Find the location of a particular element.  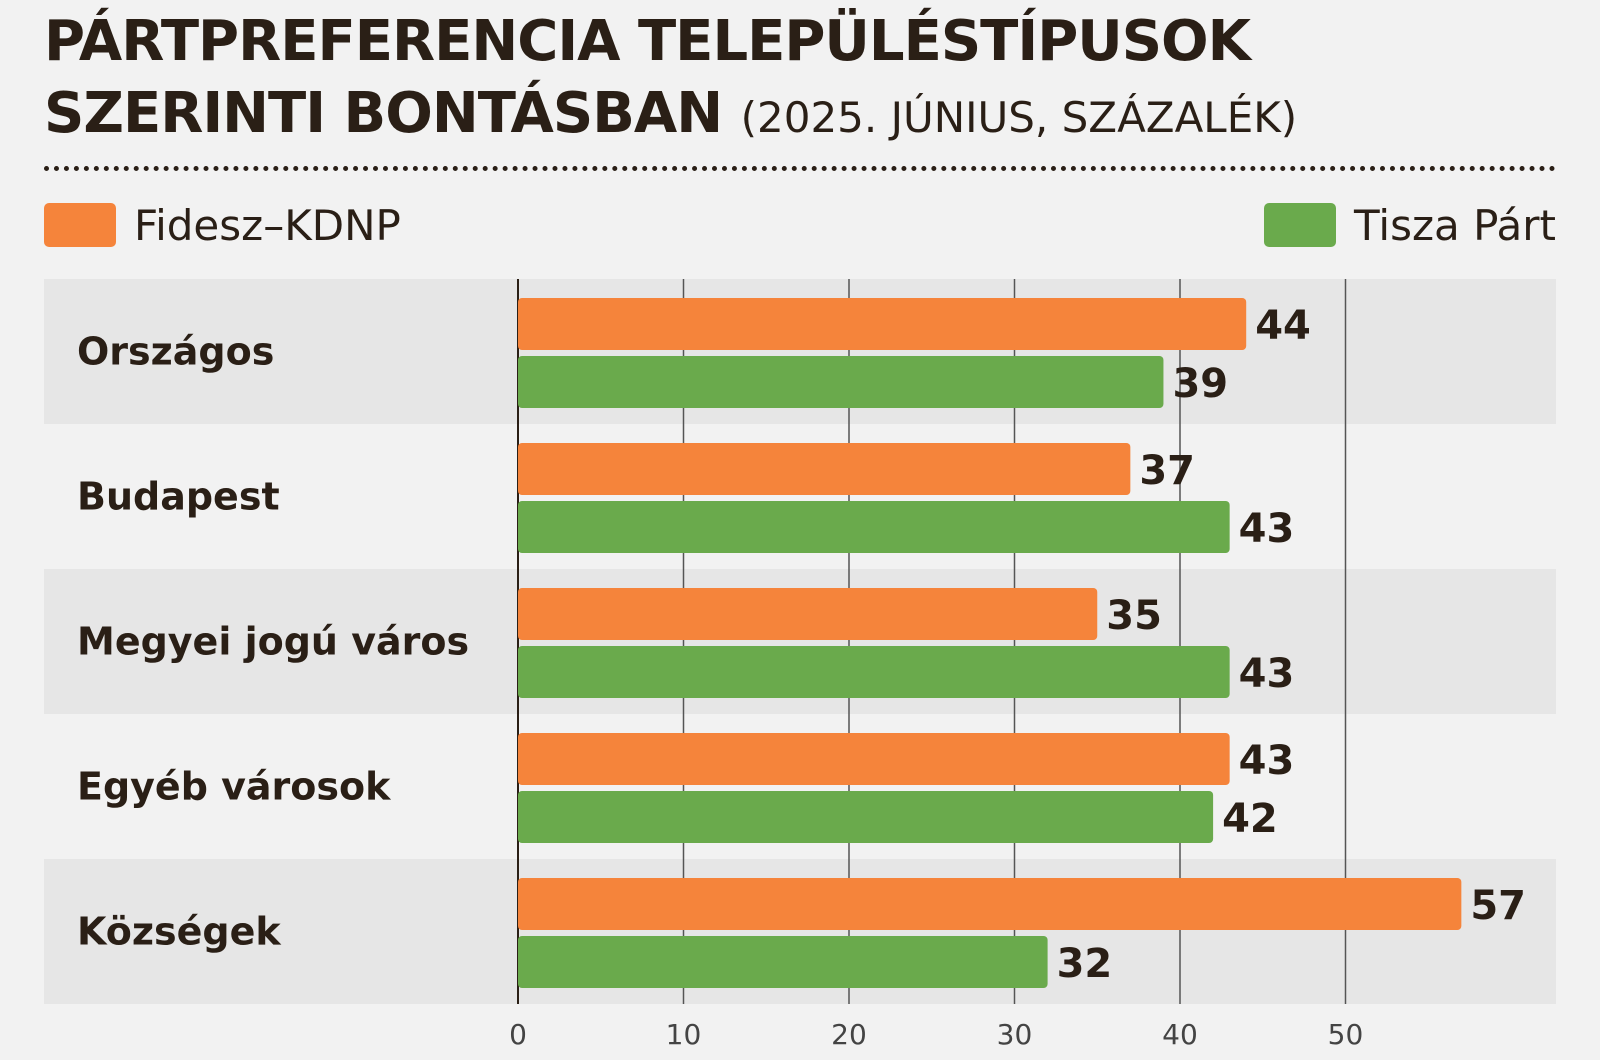

chart-subtitle: (2025. JÚNIUS, SZÁZALÉK) is located at coordinates (1019, 117).